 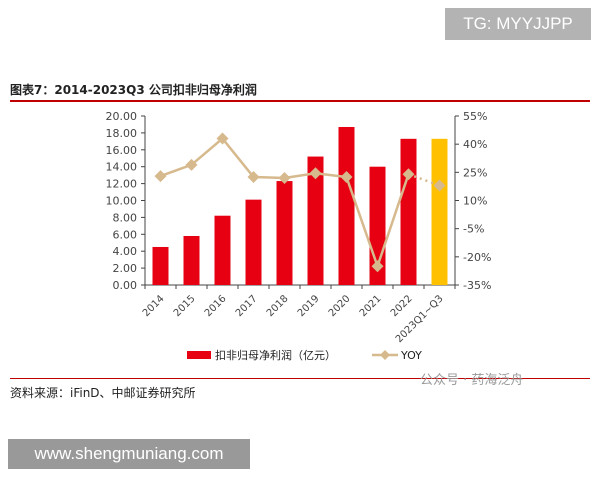 I want to click on left-tick-label: 16.00, so click(x=122, y=150).